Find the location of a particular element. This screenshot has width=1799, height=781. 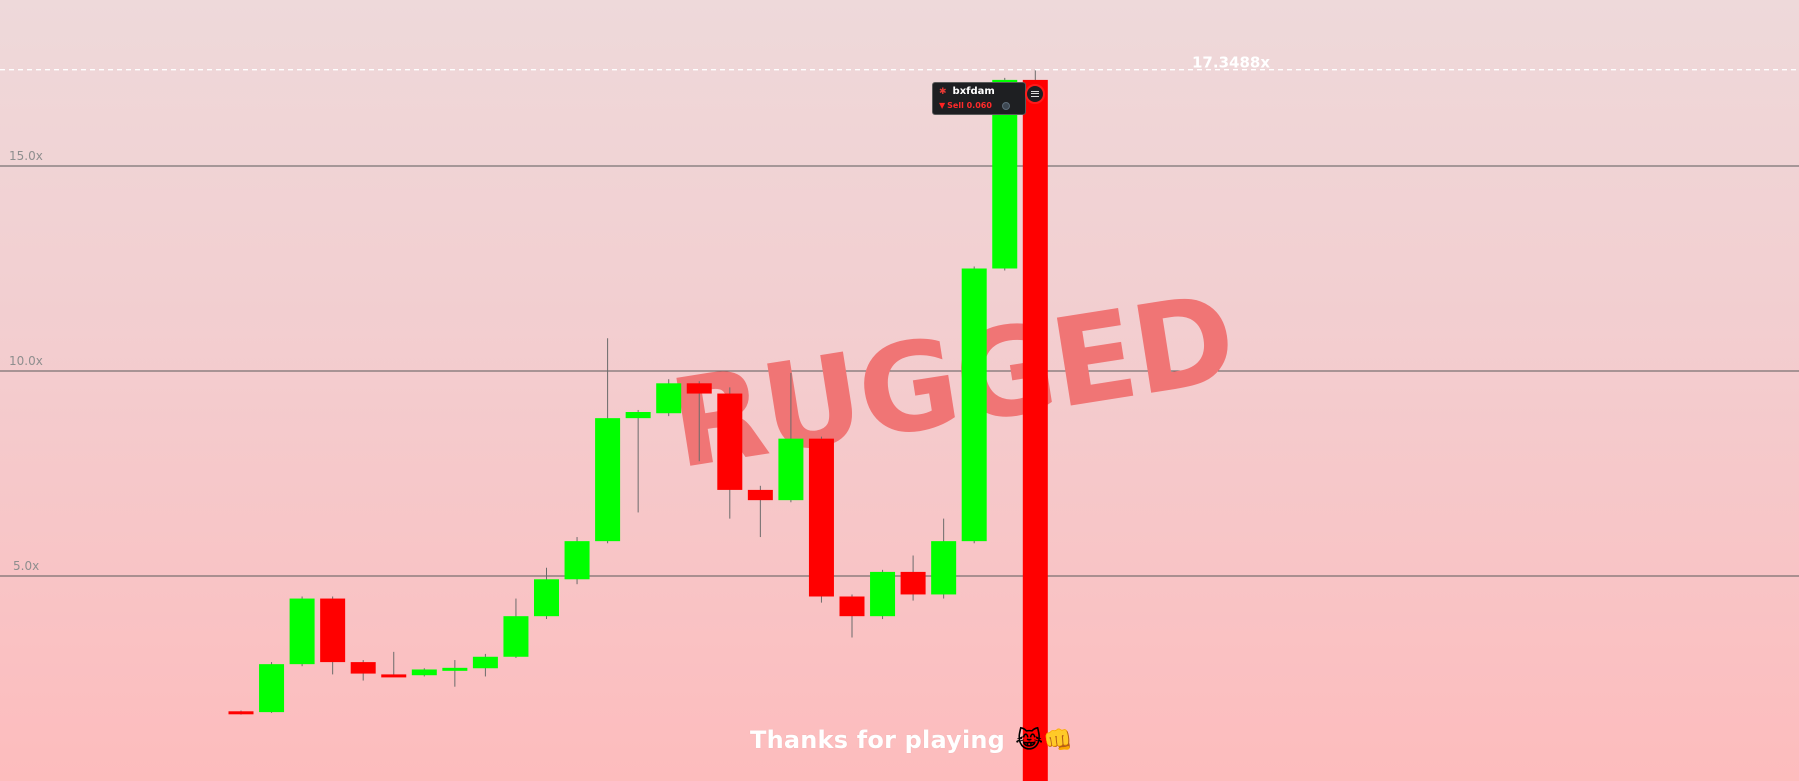

trade-tooltip: ✱ bxfdam ▼ Sell 0.060 is located at coordinates (979, 98).